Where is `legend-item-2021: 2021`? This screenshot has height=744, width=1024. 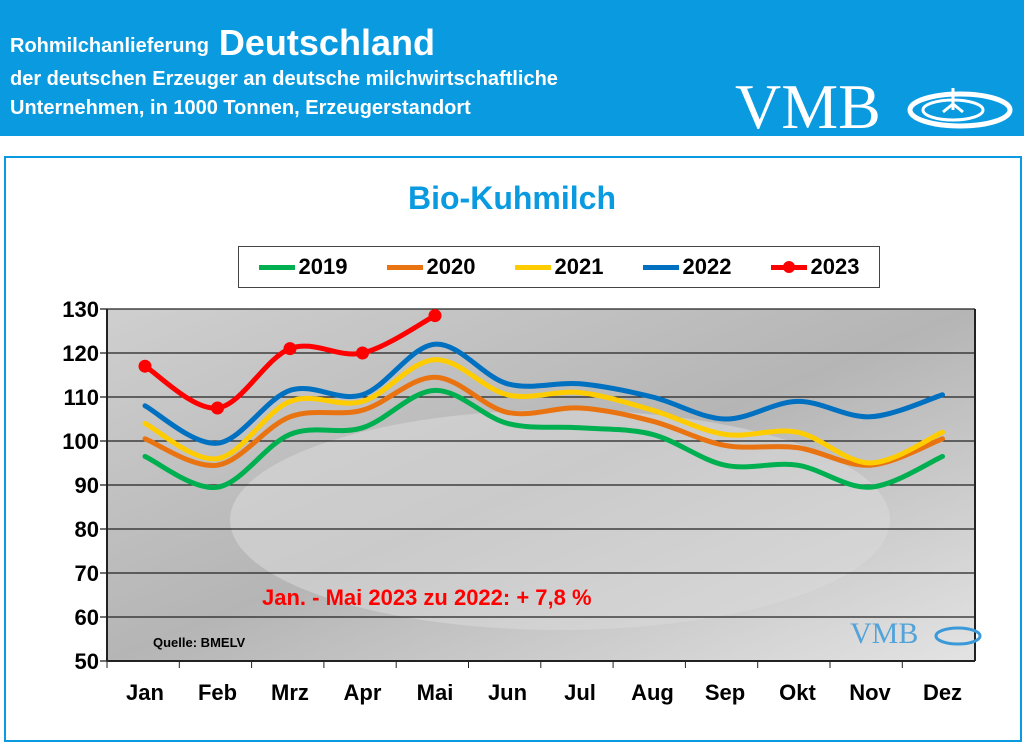 legend-item-2021: 2021 is located at coordinates (559, 267).